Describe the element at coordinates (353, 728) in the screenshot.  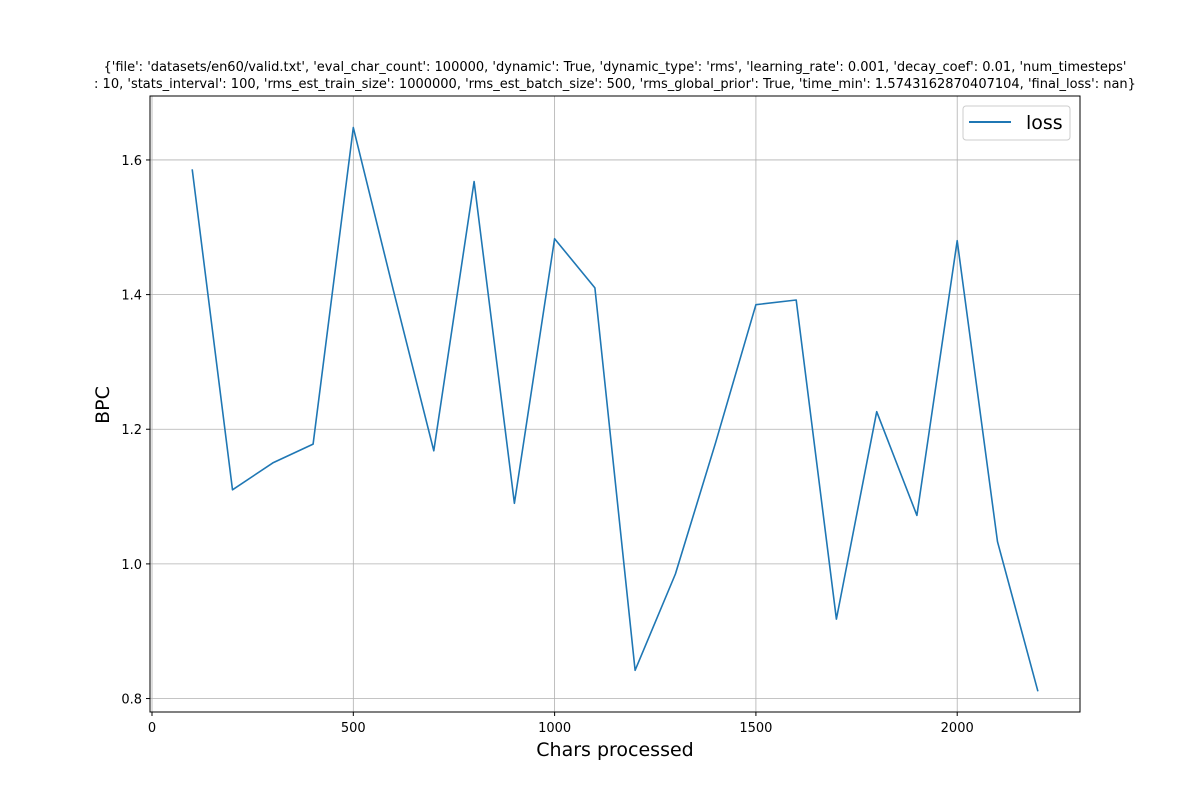
I see `x-tick-label: 500` at that location.